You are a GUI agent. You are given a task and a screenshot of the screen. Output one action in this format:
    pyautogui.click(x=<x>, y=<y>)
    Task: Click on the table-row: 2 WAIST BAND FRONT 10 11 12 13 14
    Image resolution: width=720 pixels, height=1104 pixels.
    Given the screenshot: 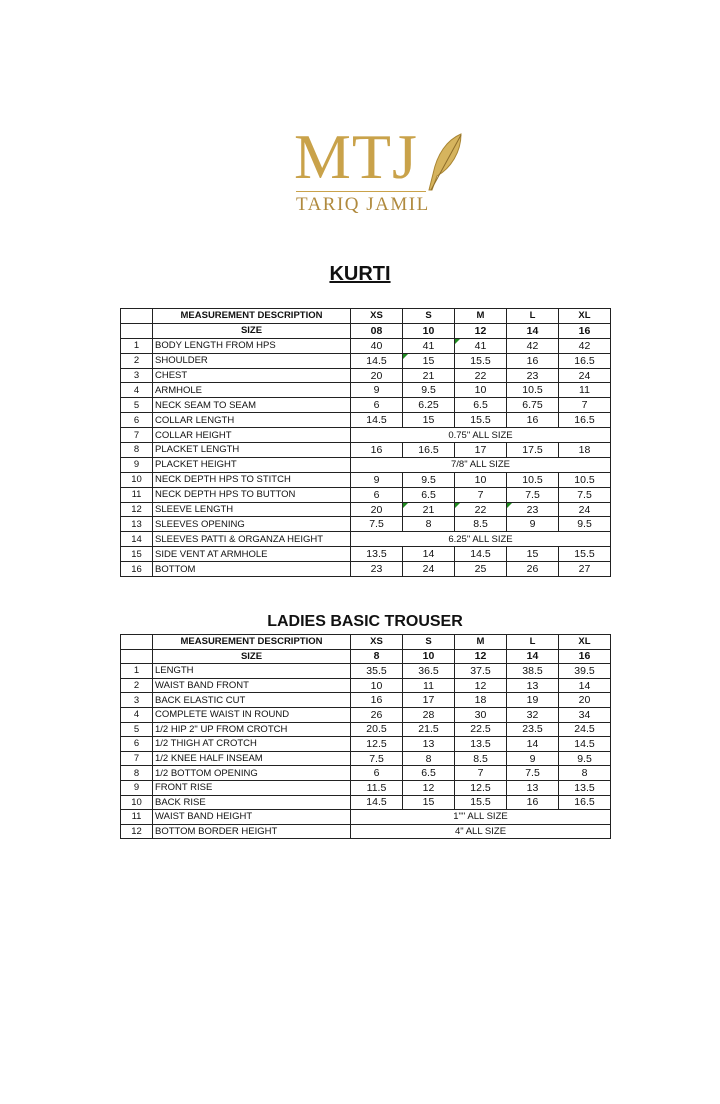 What is the action you would take?
    pyautogui.click(x=365, y=685)
    